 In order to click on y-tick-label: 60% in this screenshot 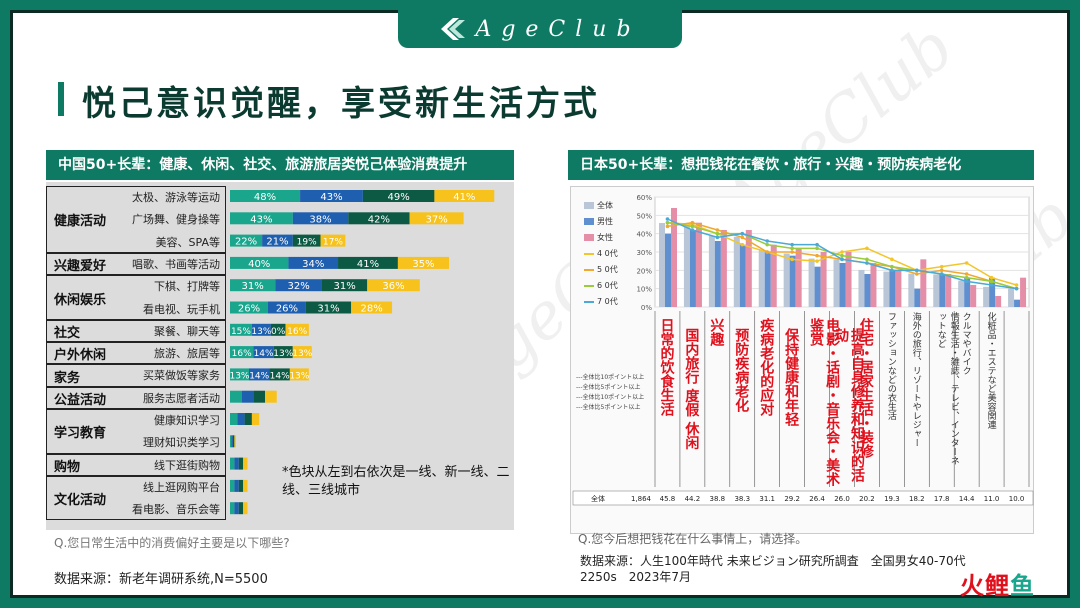, I will do `click(644, 198)`.